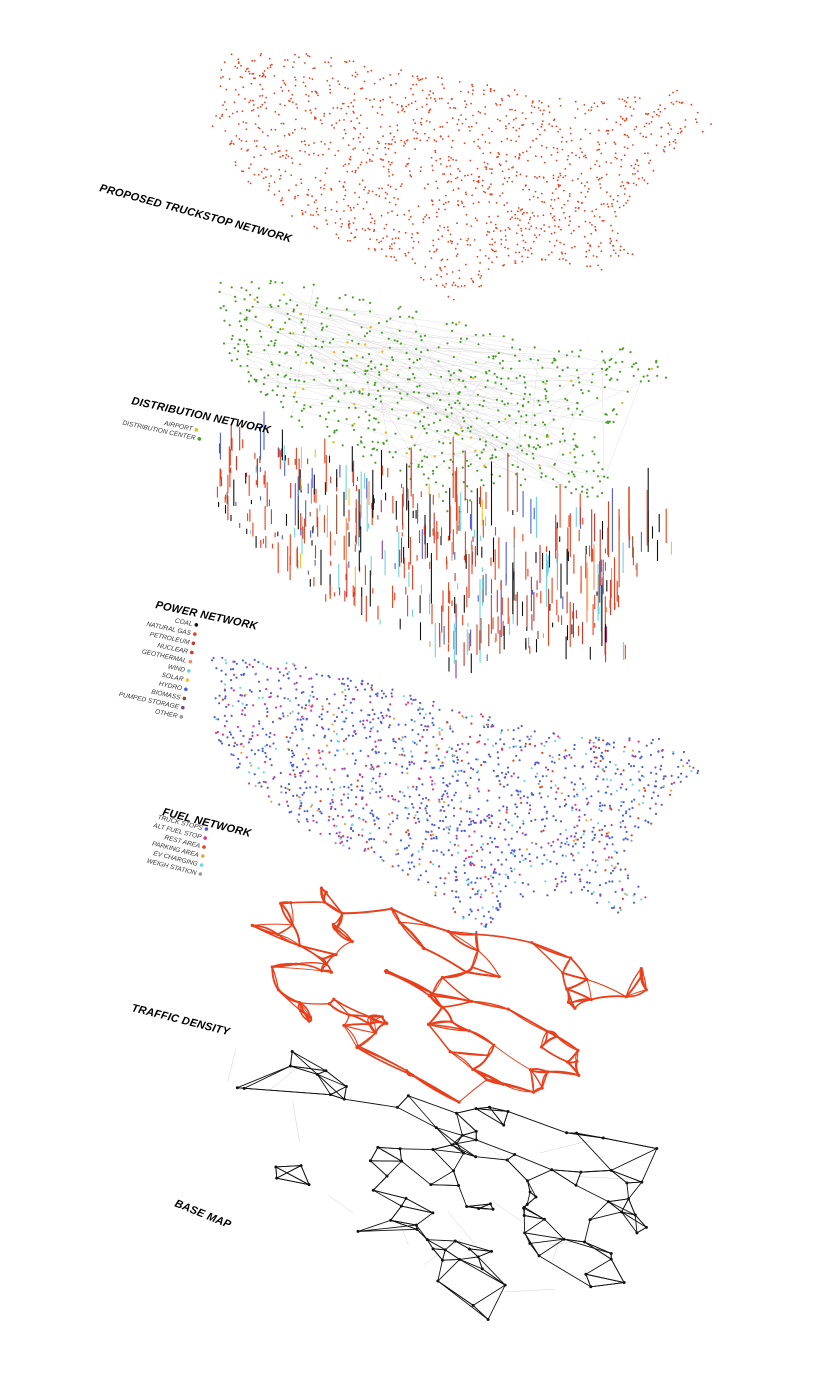  I want to click on distribution-link, so click(379, 356).